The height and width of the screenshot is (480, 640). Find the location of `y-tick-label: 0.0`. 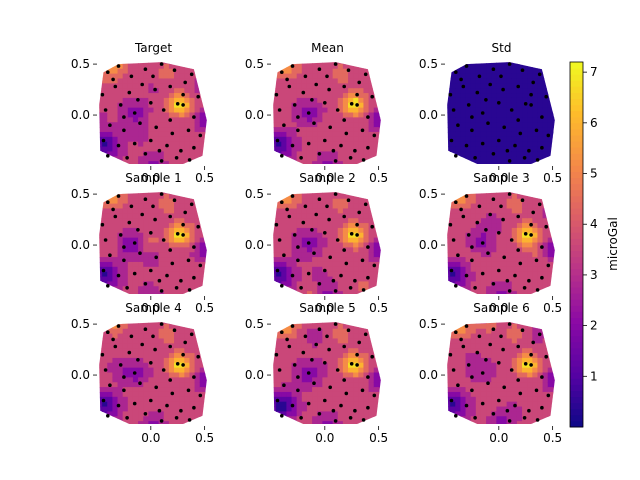

y-tick-label: 0.0 is located at coordinates (254, 245).